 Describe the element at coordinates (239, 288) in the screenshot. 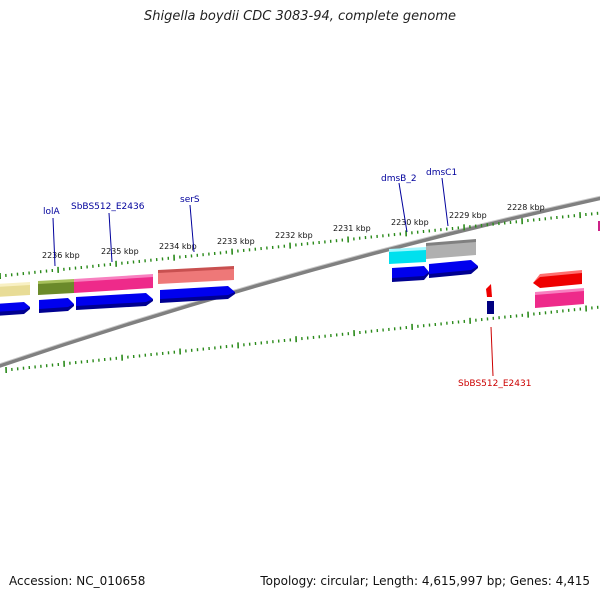

I see `forward-cds-row` at that location.